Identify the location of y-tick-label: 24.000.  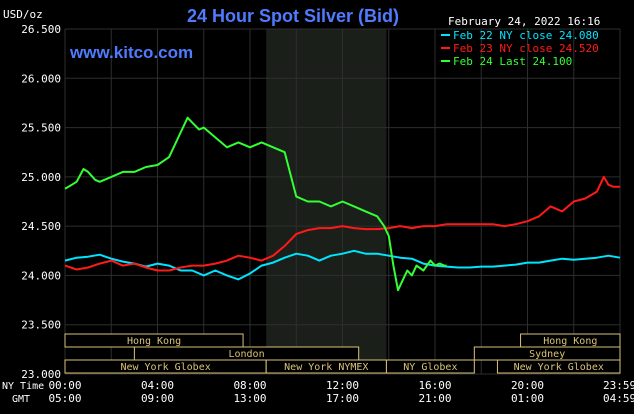
(41, 275).